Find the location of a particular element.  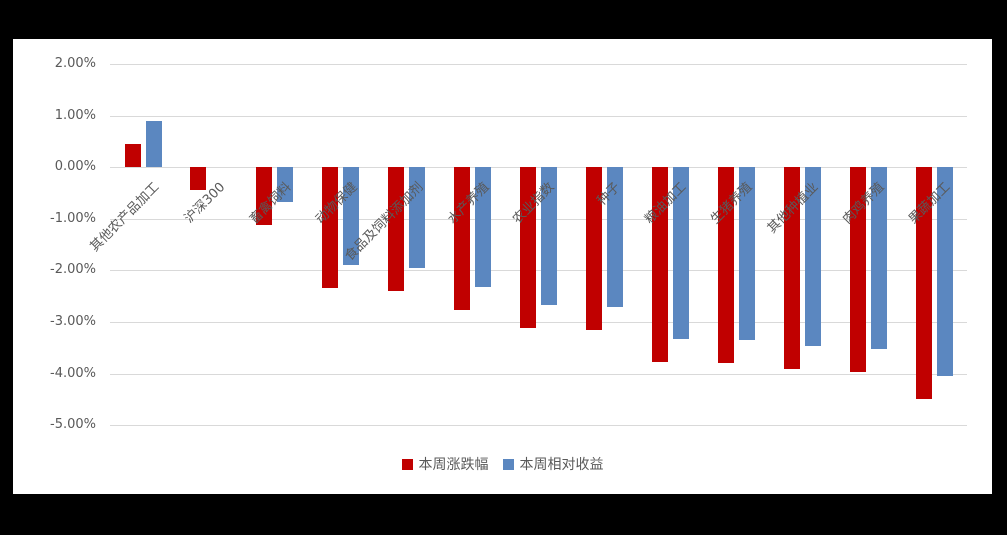

y-tick-label: -1.00% is located at coordinates (73, 218).